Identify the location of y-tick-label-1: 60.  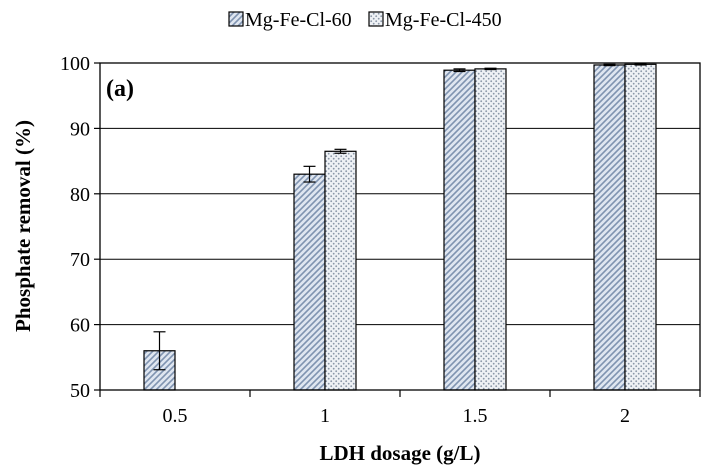
(80, 326).